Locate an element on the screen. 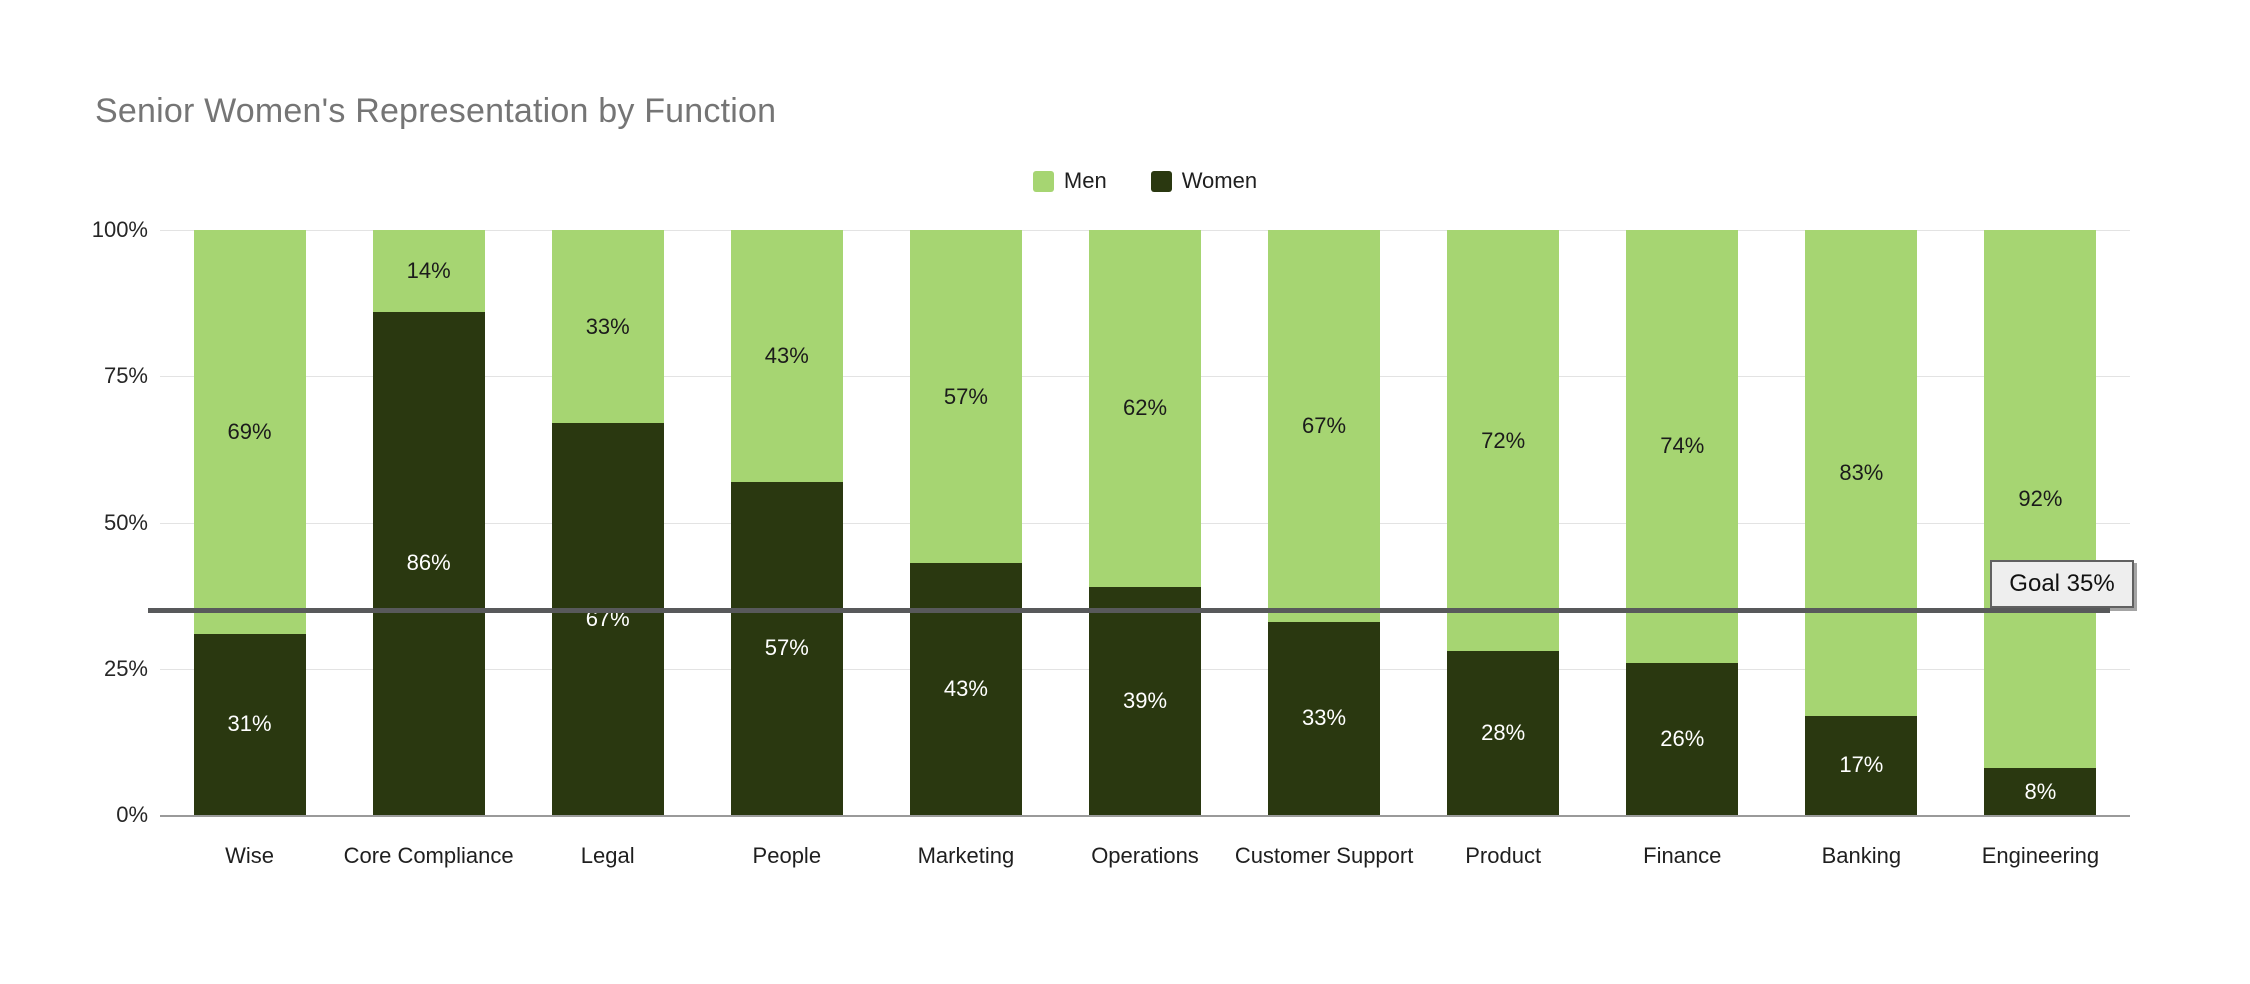  legend-label: Women is located at coordinates (1219, 180).